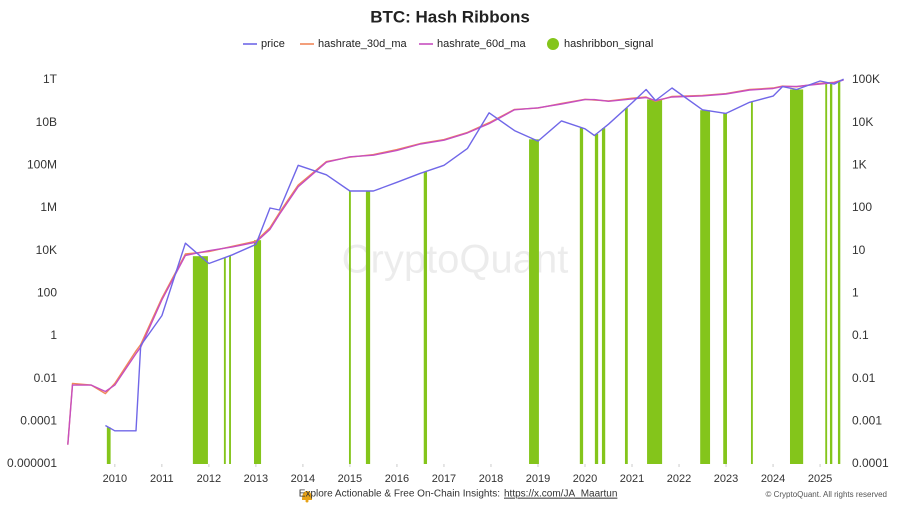  Describe the element at coordinates (820, 479) in the screenshot. I see `x-tick-label: 2025` at that location.